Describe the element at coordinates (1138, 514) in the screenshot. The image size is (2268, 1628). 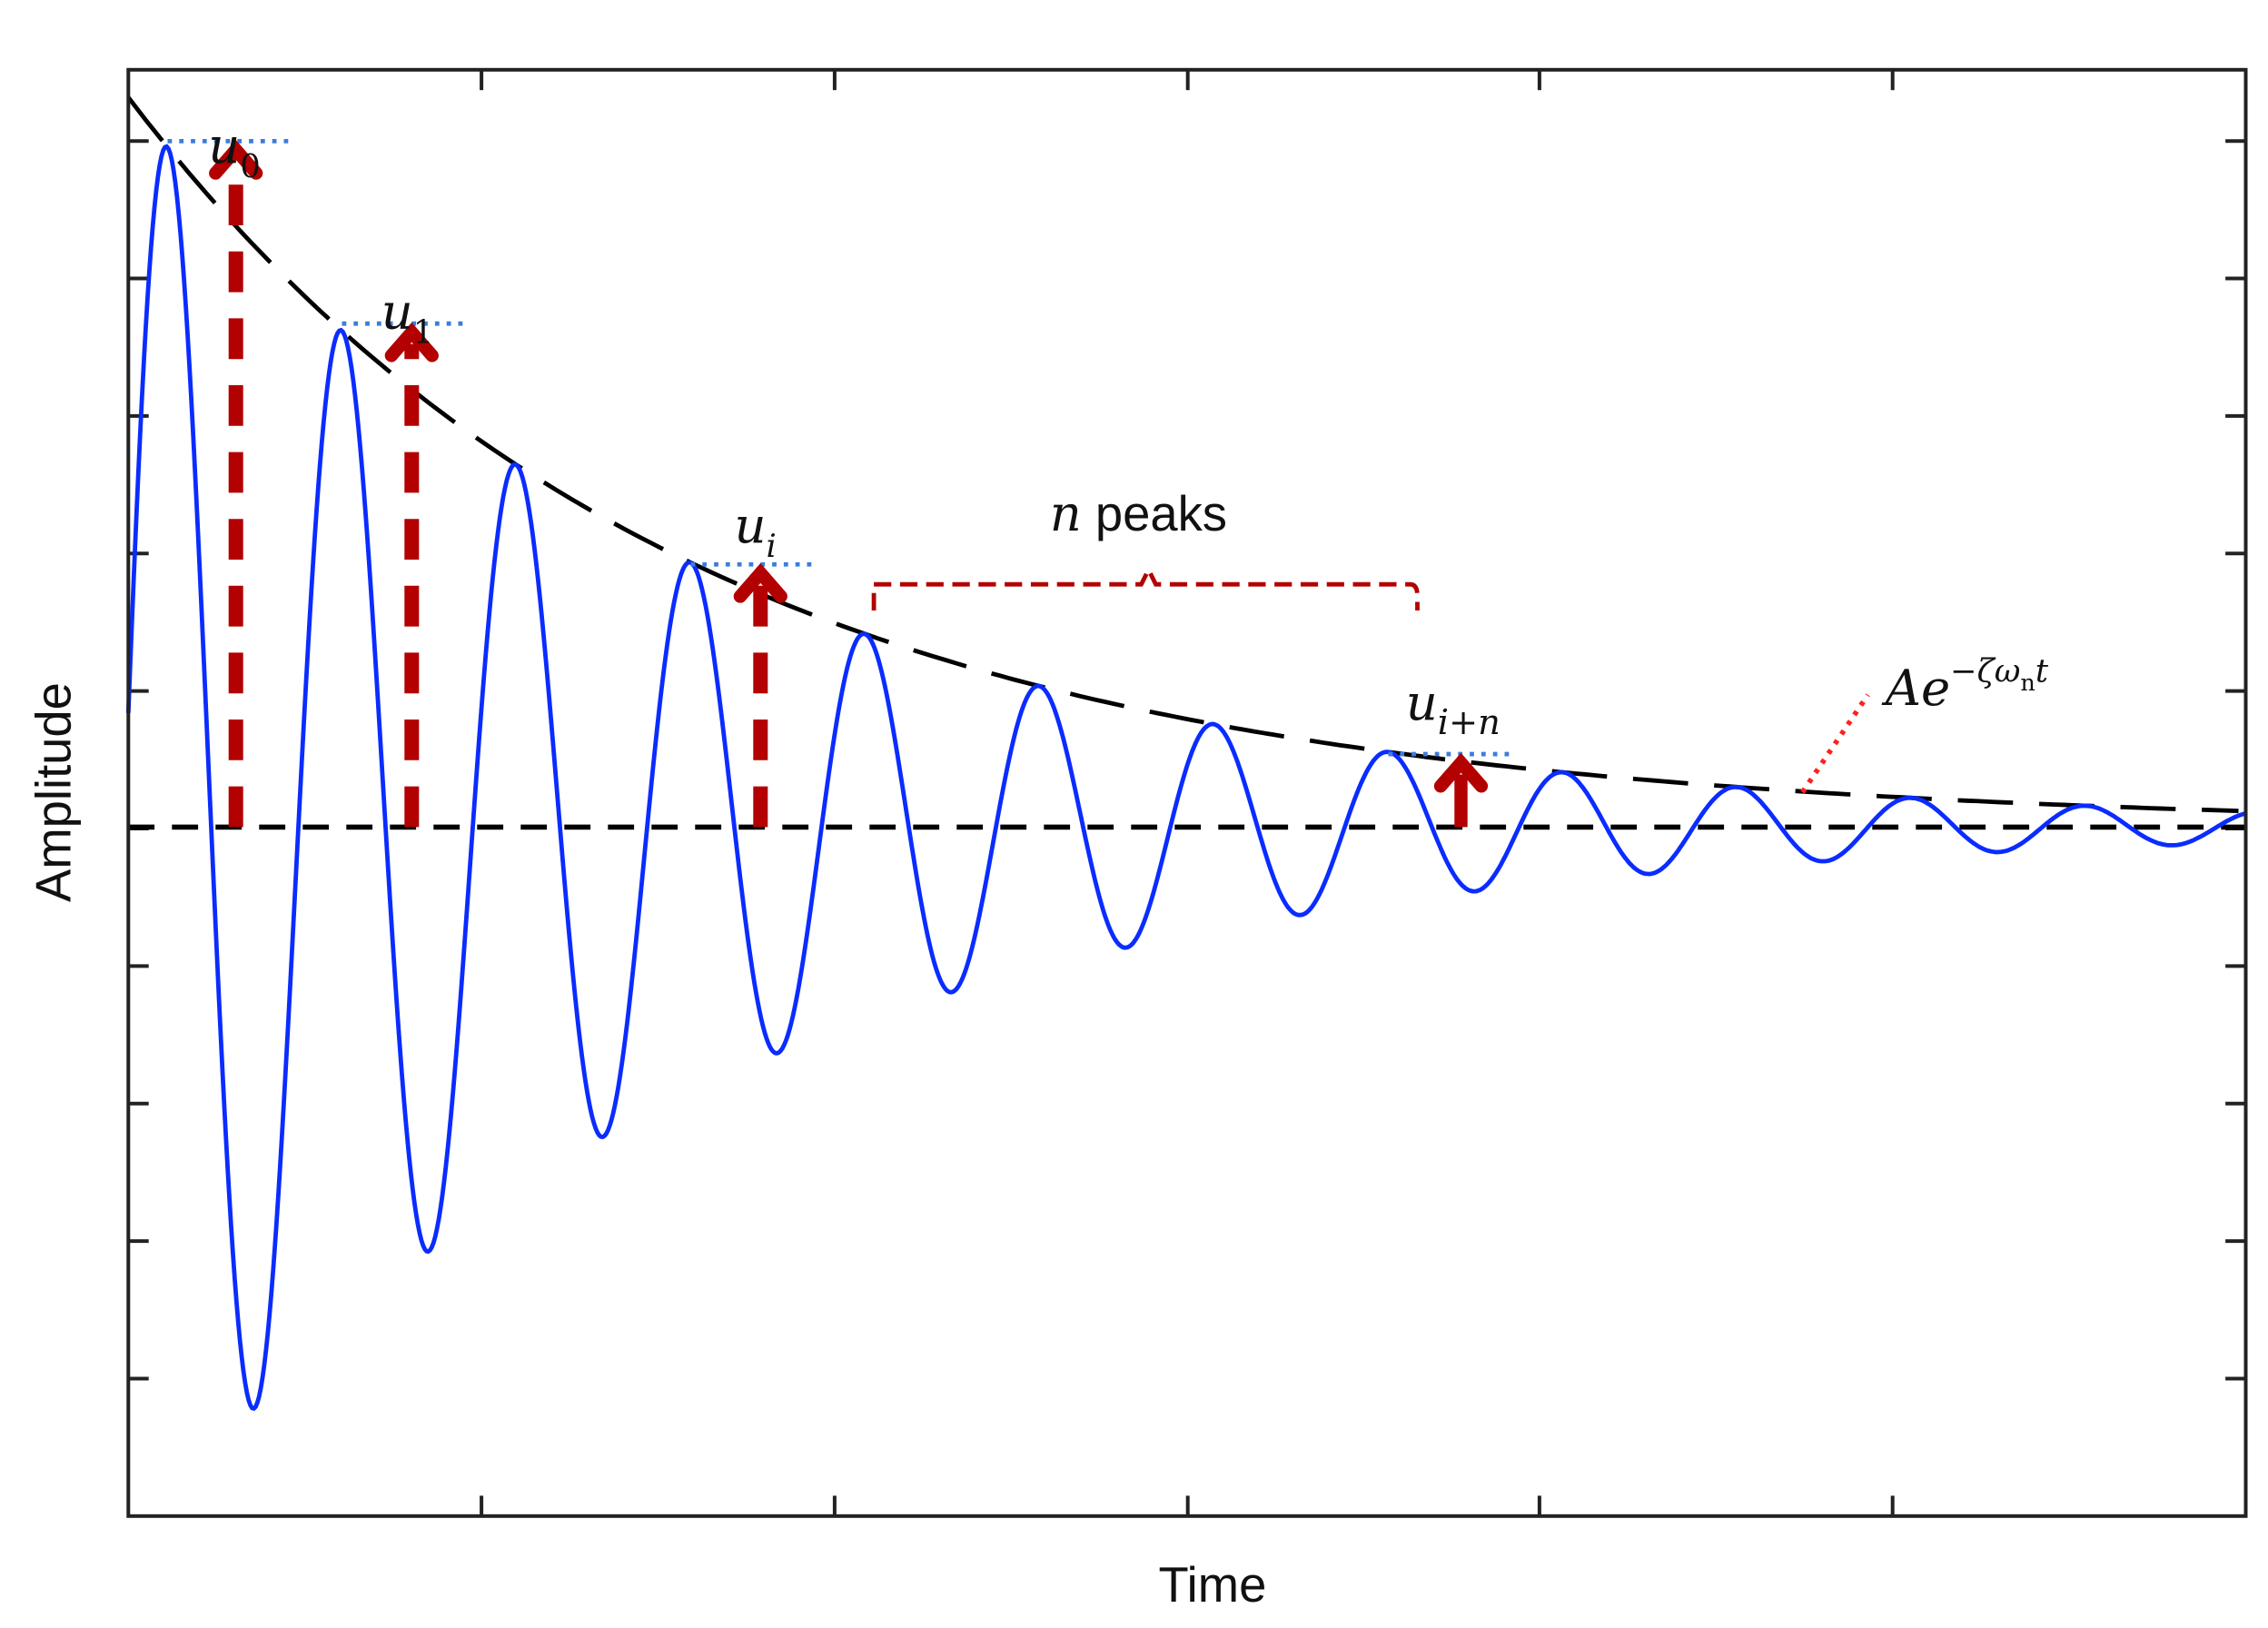
I see `label-n-peaks: n peaks` at that location.